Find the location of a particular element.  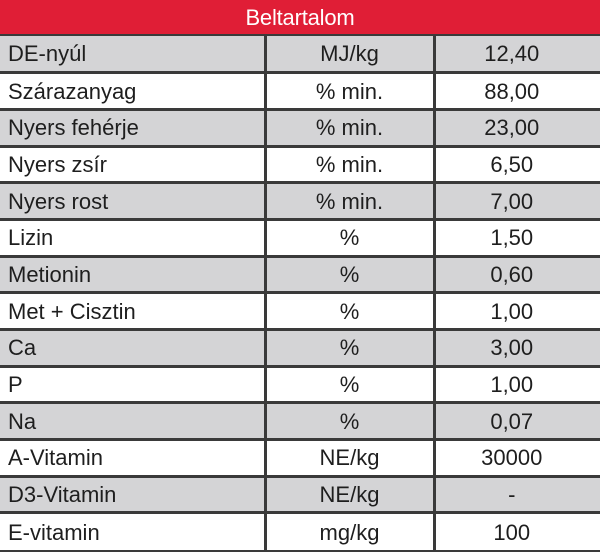

table-row: DE-nyúl MJ/kg 12,40 is located at coordinates (300, 54).